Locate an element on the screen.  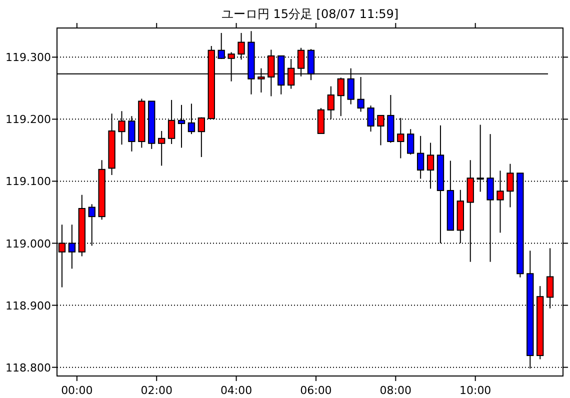
y-tick-label: 118.800 is located at coordinates (28, 367).